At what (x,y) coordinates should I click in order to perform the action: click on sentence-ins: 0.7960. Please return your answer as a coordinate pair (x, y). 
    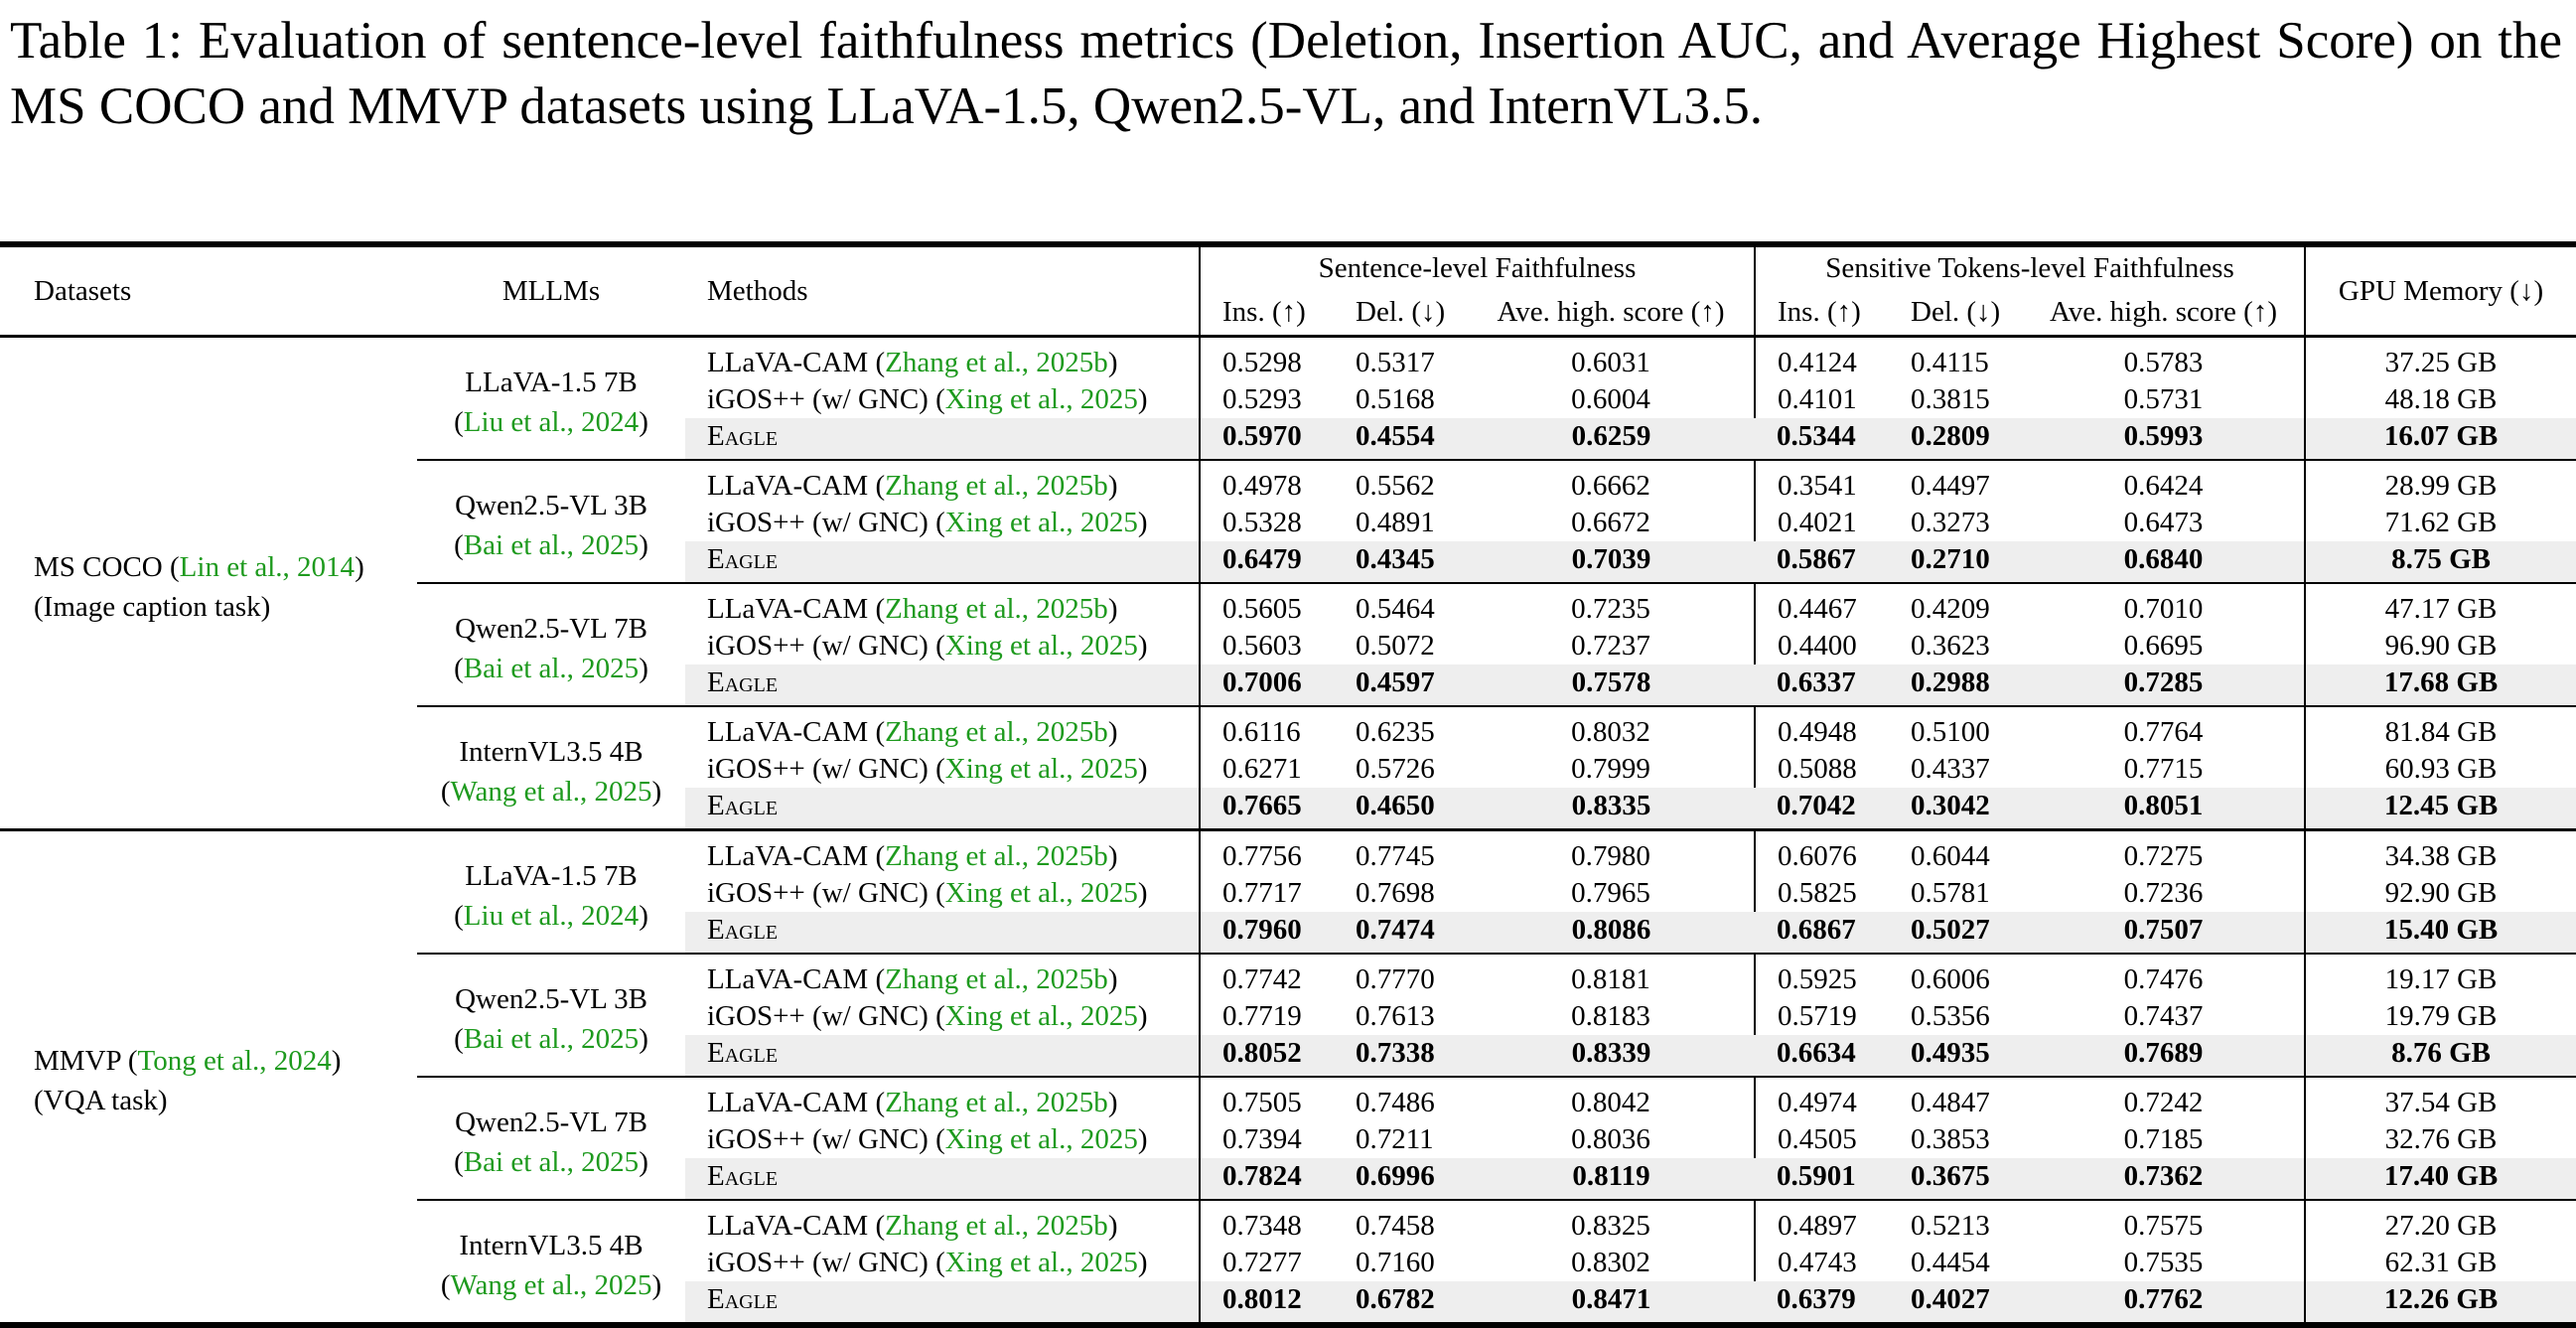
    Looking at the image, I should click on (1267, 933).